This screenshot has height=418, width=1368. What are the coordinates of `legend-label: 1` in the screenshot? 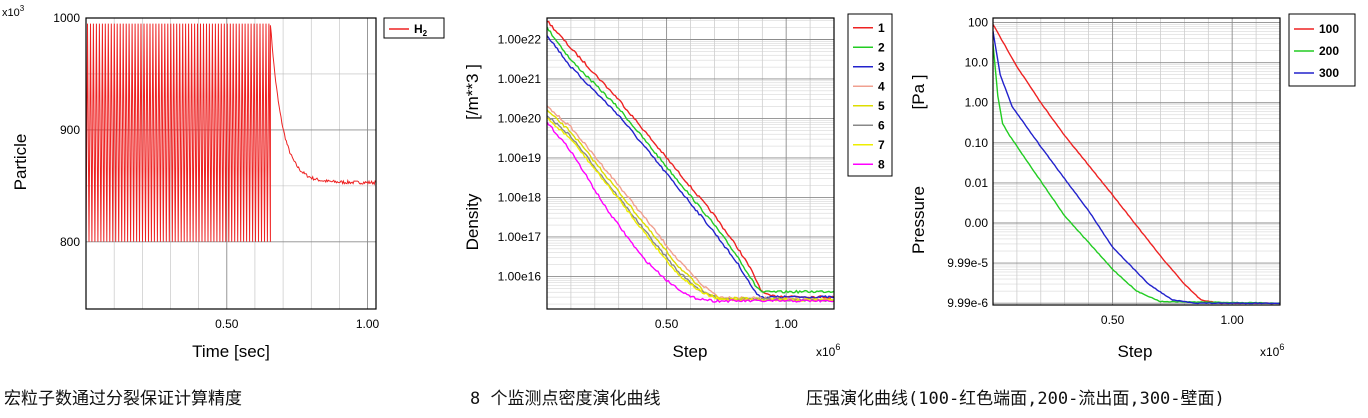 It's located at (881, 28).